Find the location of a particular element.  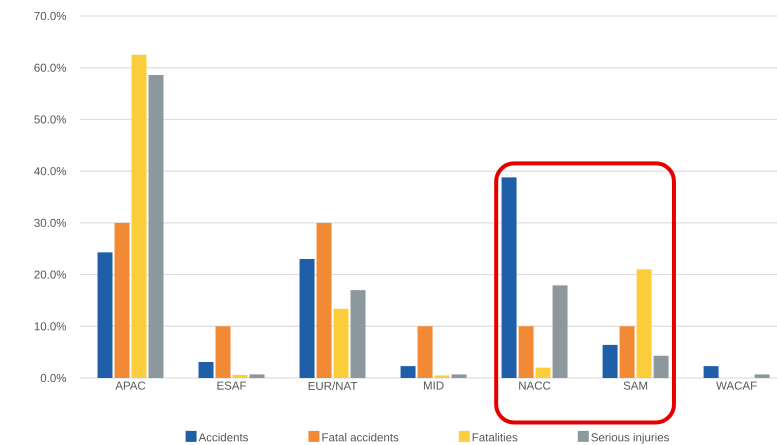

x-tick-label: ESAF is located at coordinates (231, 386).